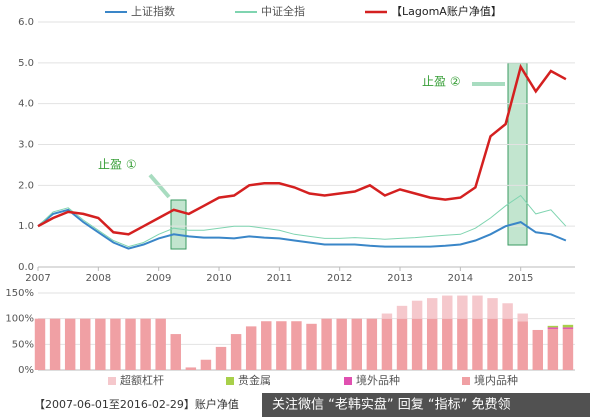  What do you see at coordinates (98, 278) in the screenshot?
I see `x-tick-label: 2008` at bounding box center [98, 278].